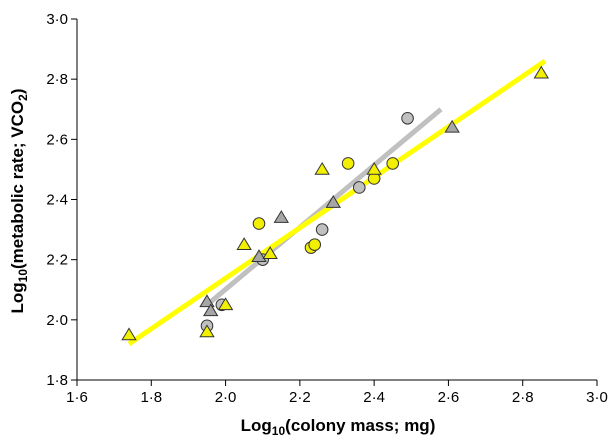 The height and width of the screenshot is (438, 608). Describe the element at coordinates (449, 397) in the screenshot. I see `x-tick-label: 2·6` at that location.